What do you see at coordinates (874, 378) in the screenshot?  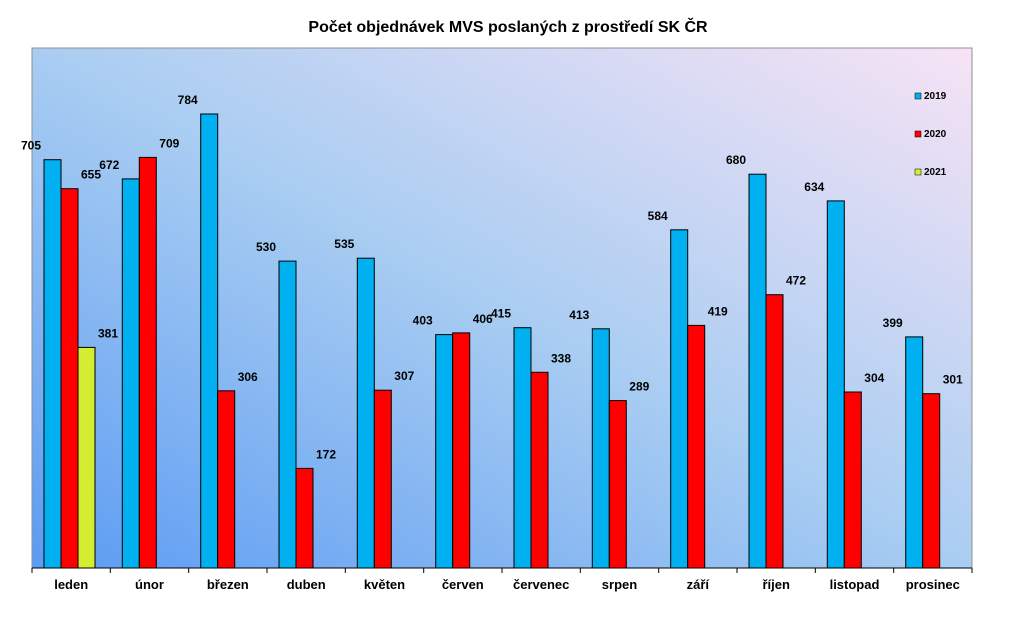 I see `data-label-2020-10: 304` at bounding box center [874, 378].